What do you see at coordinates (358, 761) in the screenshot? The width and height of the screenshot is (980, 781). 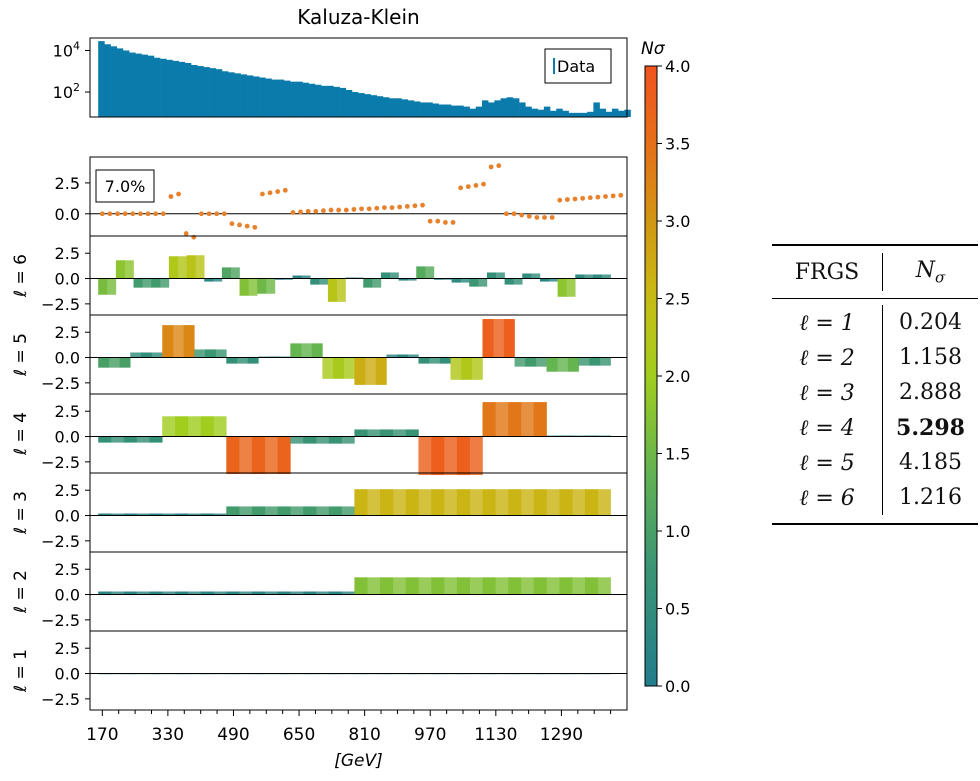 I see `x-axis-label: [GeV]` at bounding box center [358, 761].